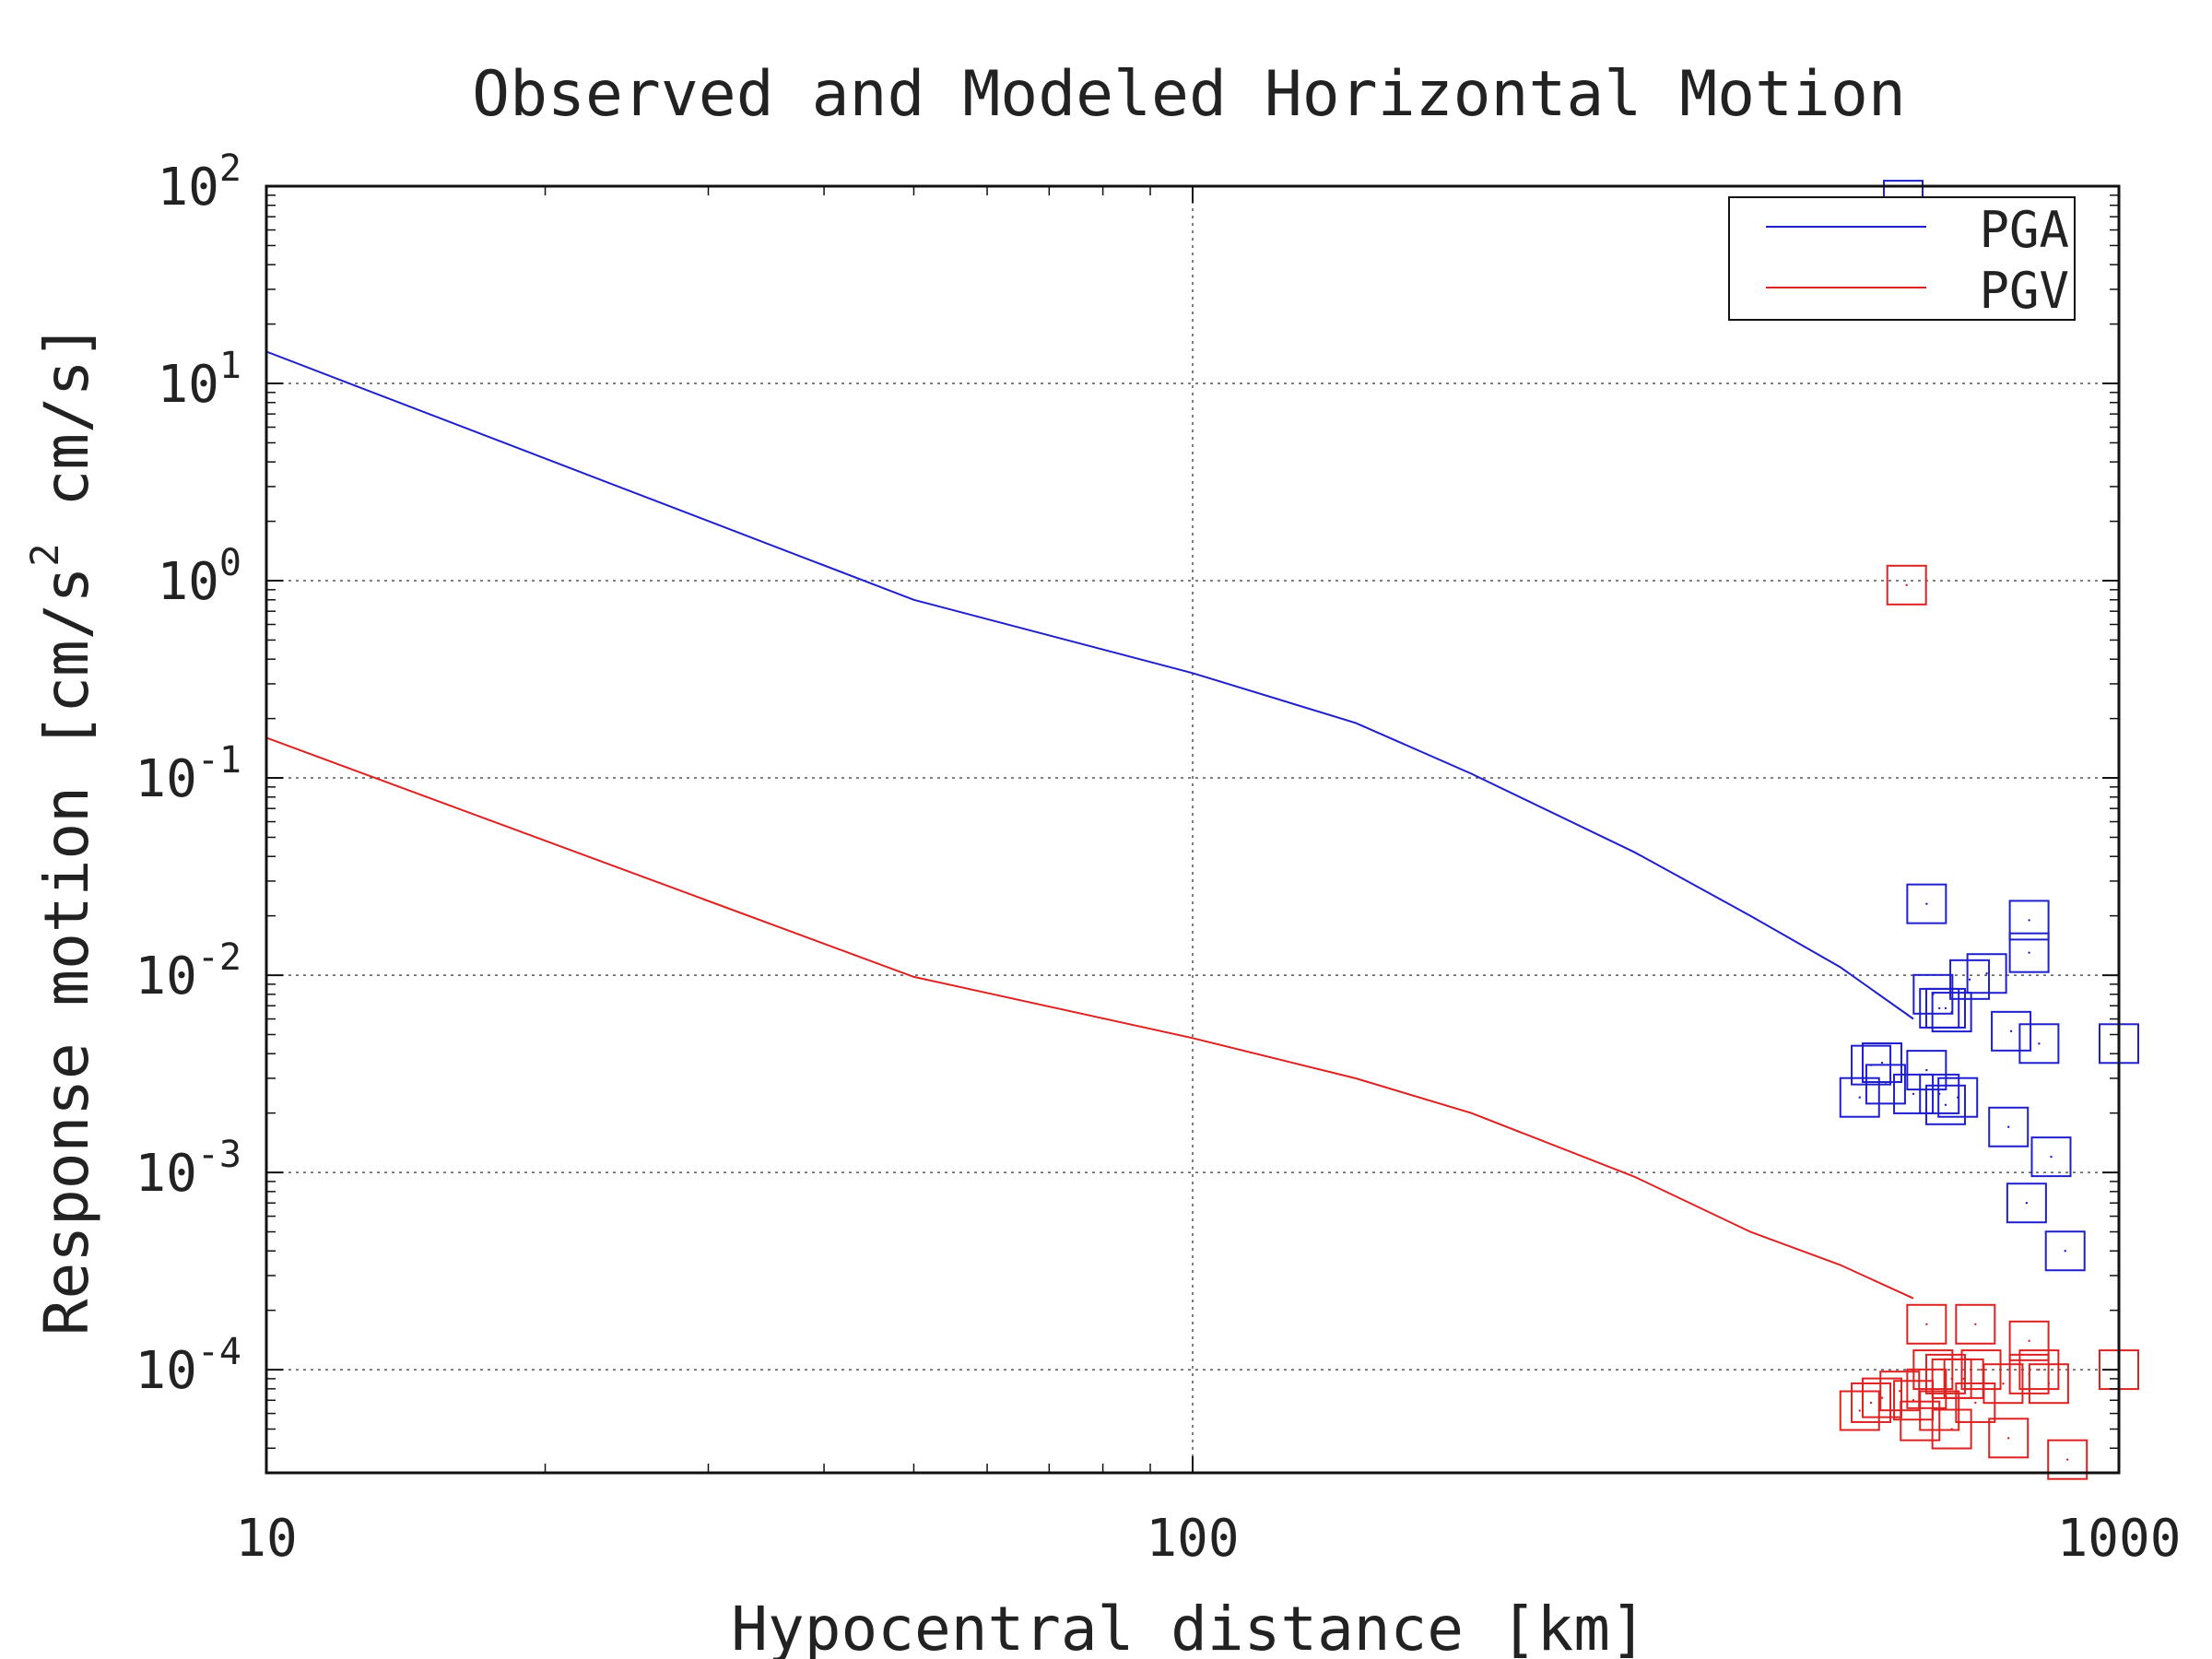 The image size is (2212, 1659). Describe the element at coordinates (2024, 291) in the screenshot. I see `legend-label-pgv: PGV` at that location.